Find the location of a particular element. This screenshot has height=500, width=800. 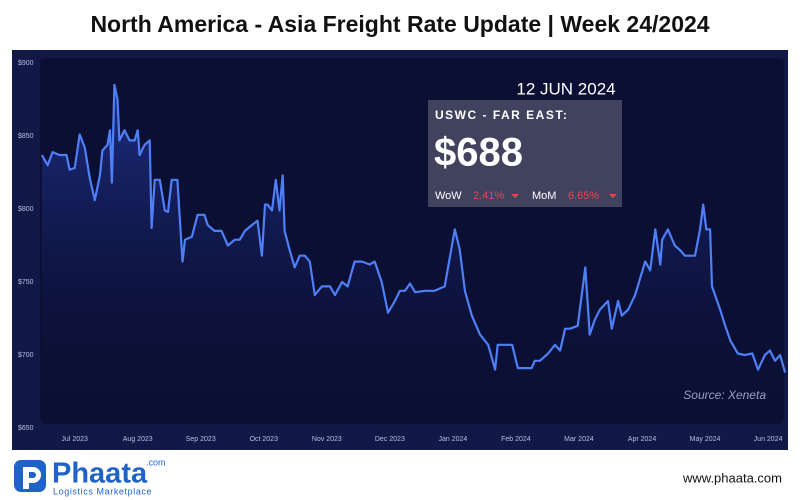

price-box is located at coordinates (525, 153).